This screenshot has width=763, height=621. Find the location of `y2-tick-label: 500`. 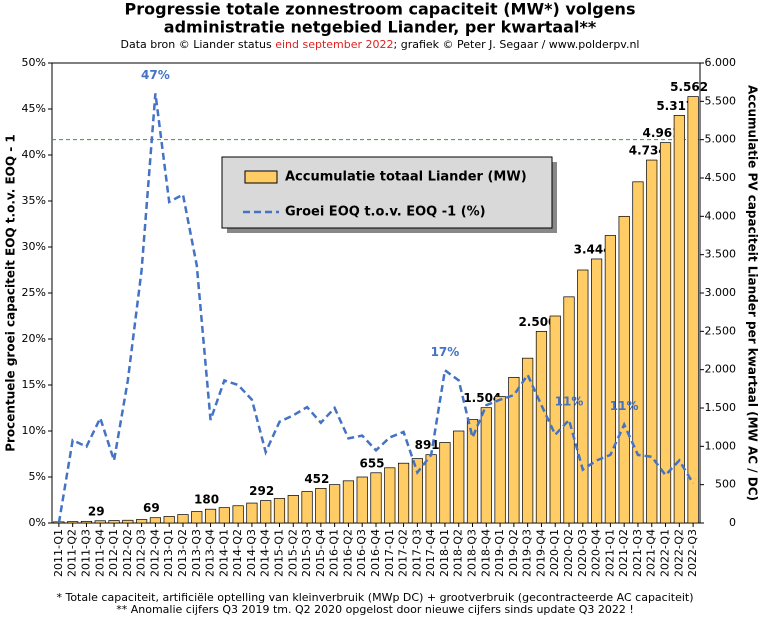

y2-tick-label: 500 is located at coordinates (725, 484).